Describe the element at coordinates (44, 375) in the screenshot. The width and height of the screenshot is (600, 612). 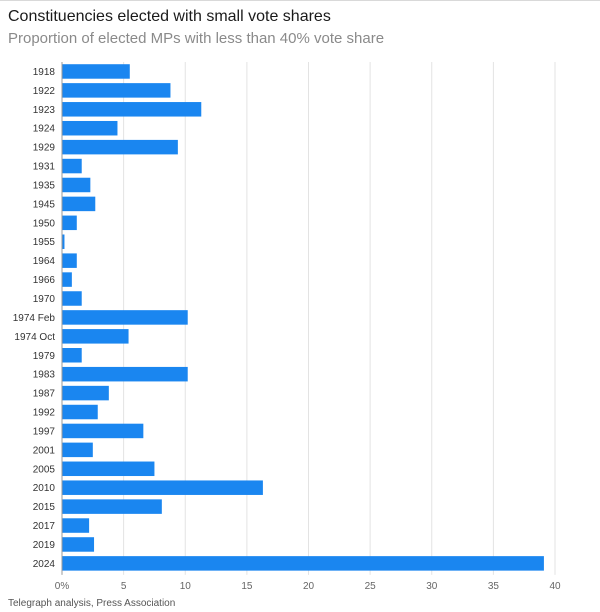
I see `y-category-label: 1983` at that location.